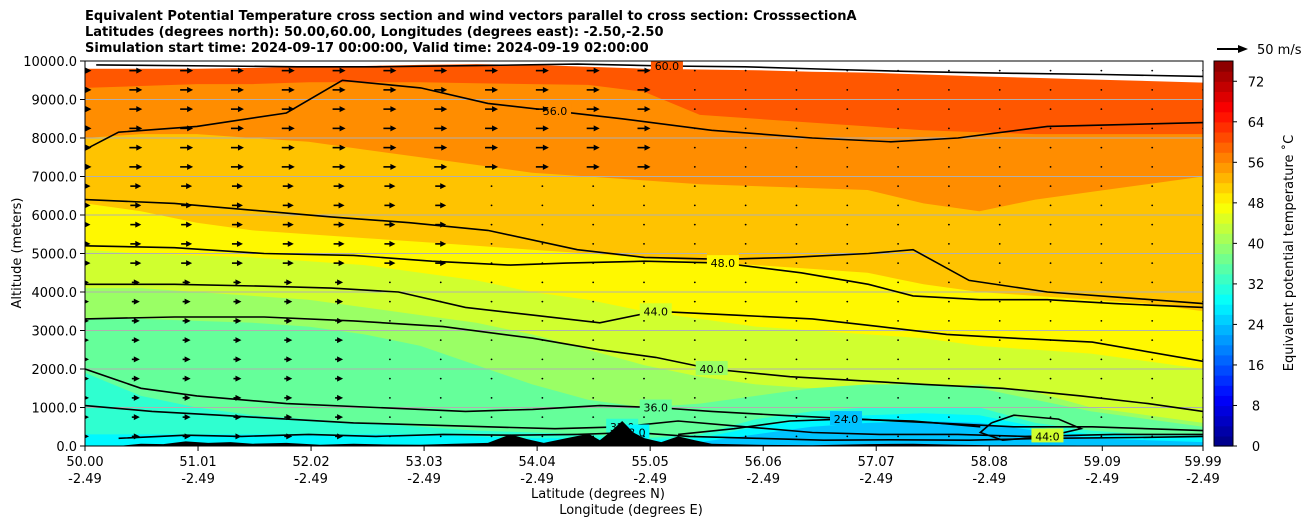 The image size is (1308, 526). Describe the element at coordinates (1256, 163) in the screenshot. I see `colorbar-tick-label: 56` at that location.